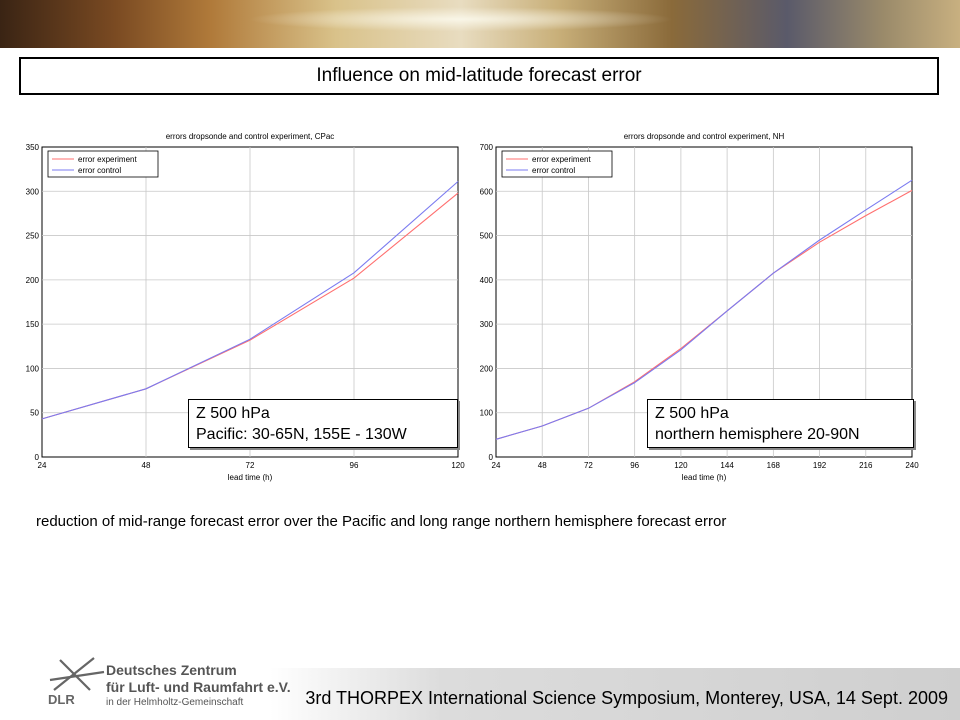 Image resolution: width=960 pixels, height=720 pixels. What do you see at coordinates (912, 465) in the screenshot?
I see `x-tick-label: 240` at bounding box center [912, 465].